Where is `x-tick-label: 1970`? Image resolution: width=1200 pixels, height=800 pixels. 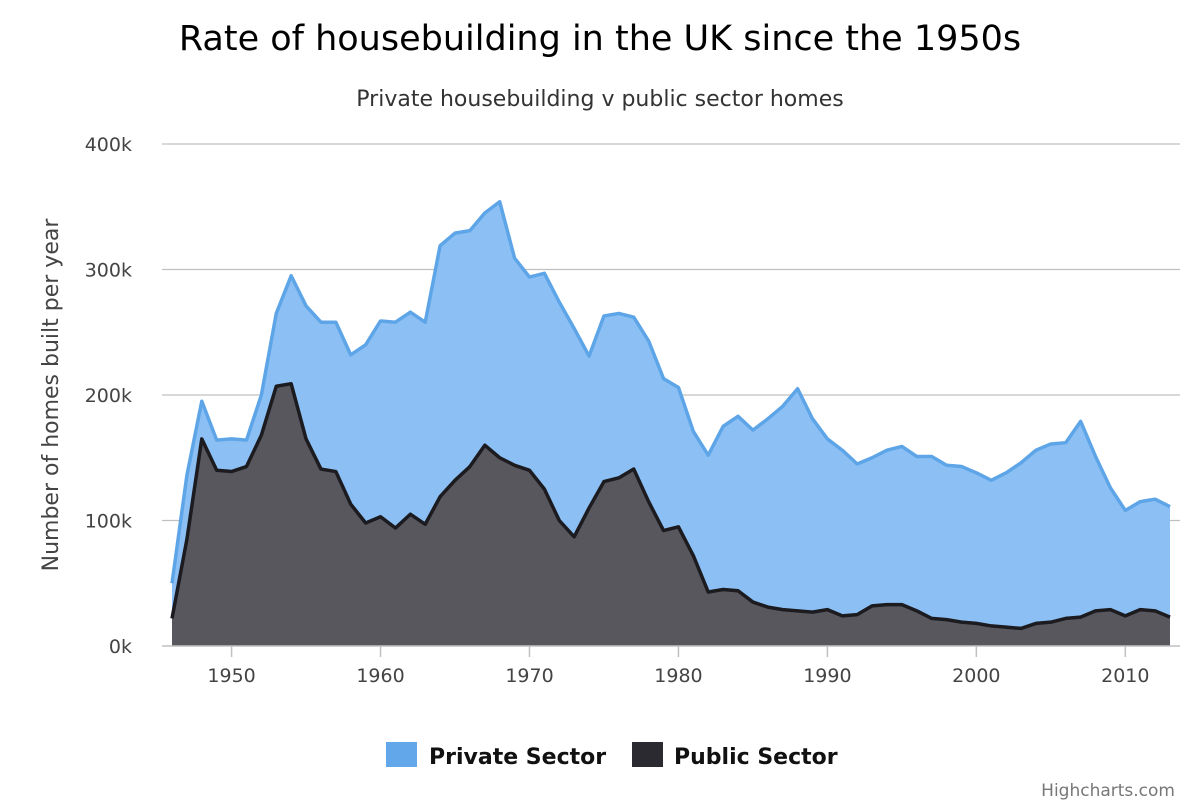 x-tick-label: 1970 is located at coordinates (529, 676).